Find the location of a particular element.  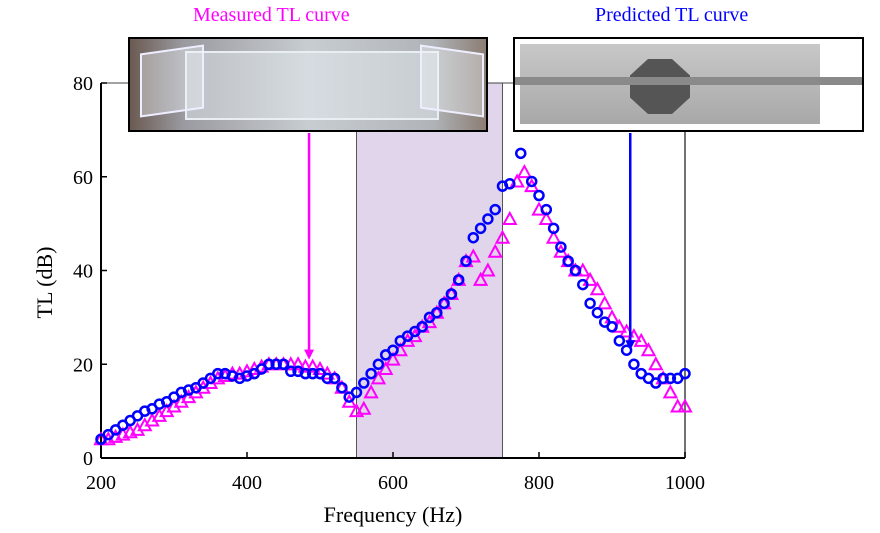

device-outline is located at coordinates (312, 85).